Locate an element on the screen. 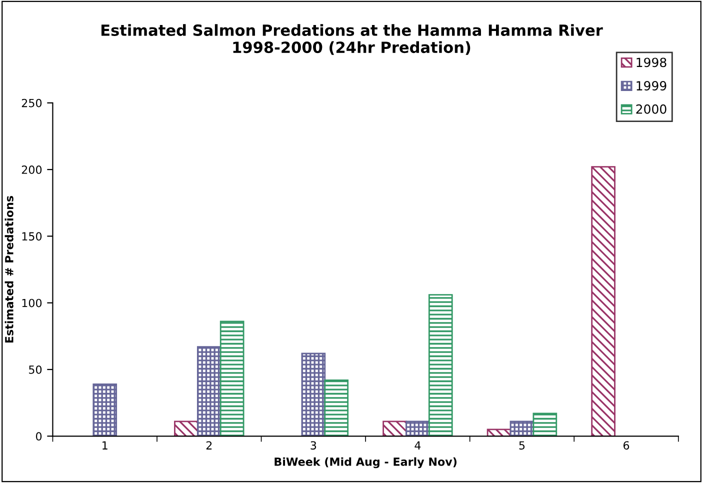  x-axis-title: BiWeek (Mid Aug - Early Nov) is located at coordinates (365, 462).